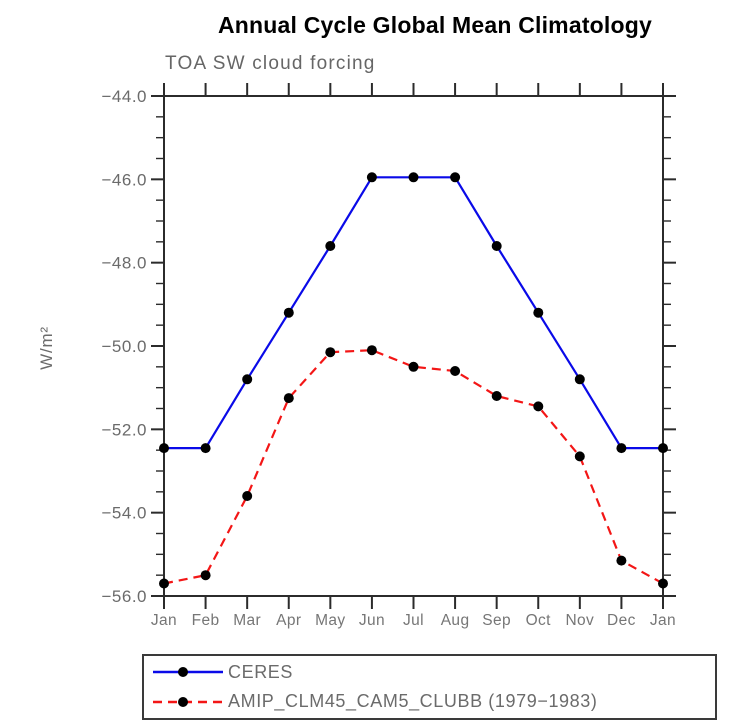 This screenshot has height=727, width=733. Describe the element at coordinates (496, 620) in the screenshot. I see `x-axis-tick-label: Sep` at that location.